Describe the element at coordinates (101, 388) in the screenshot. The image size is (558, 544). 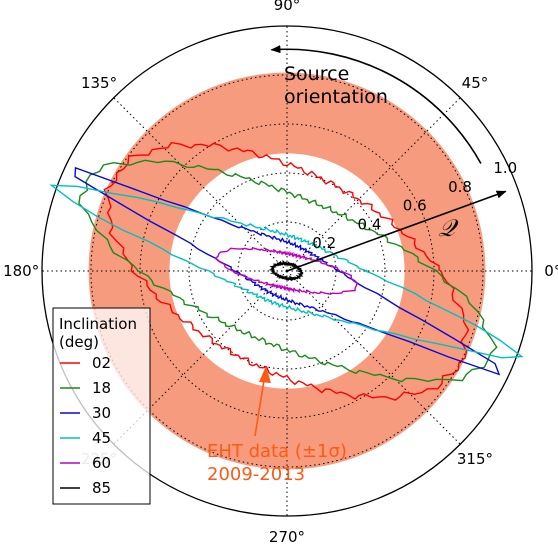
I see `legend-label-18: 18` at that location.